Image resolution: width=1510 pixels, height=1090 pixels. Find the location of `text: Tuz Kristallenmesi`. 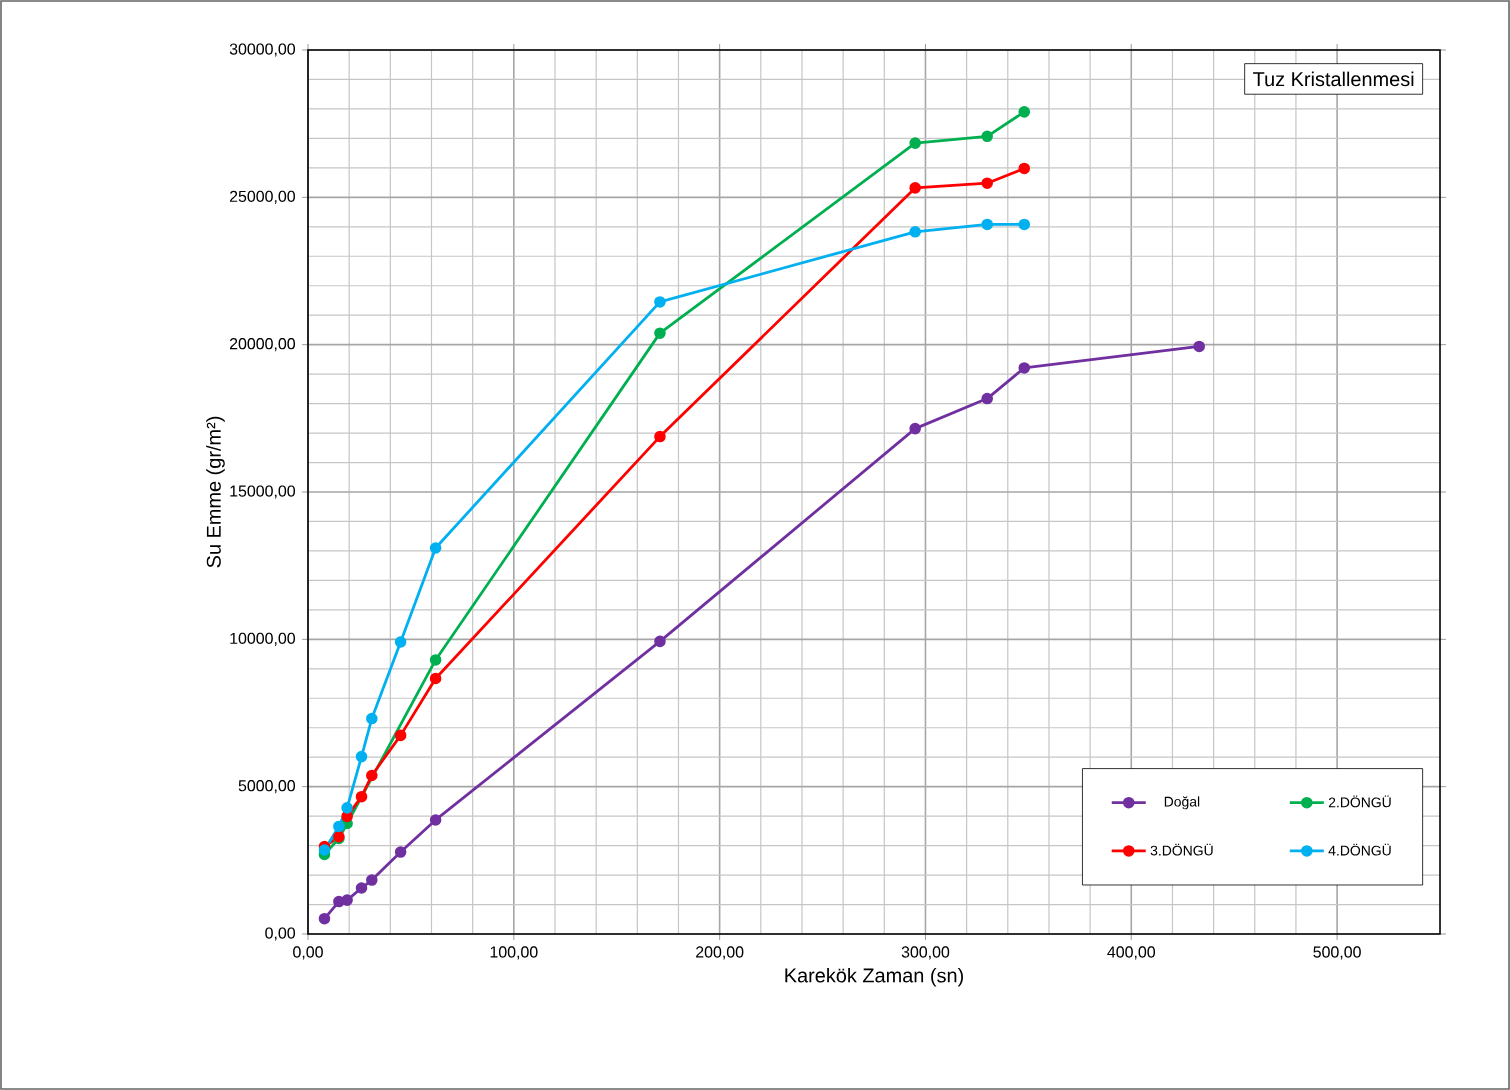

text: Tuz Kristallenmesi is located at coordinates (1333, 79).